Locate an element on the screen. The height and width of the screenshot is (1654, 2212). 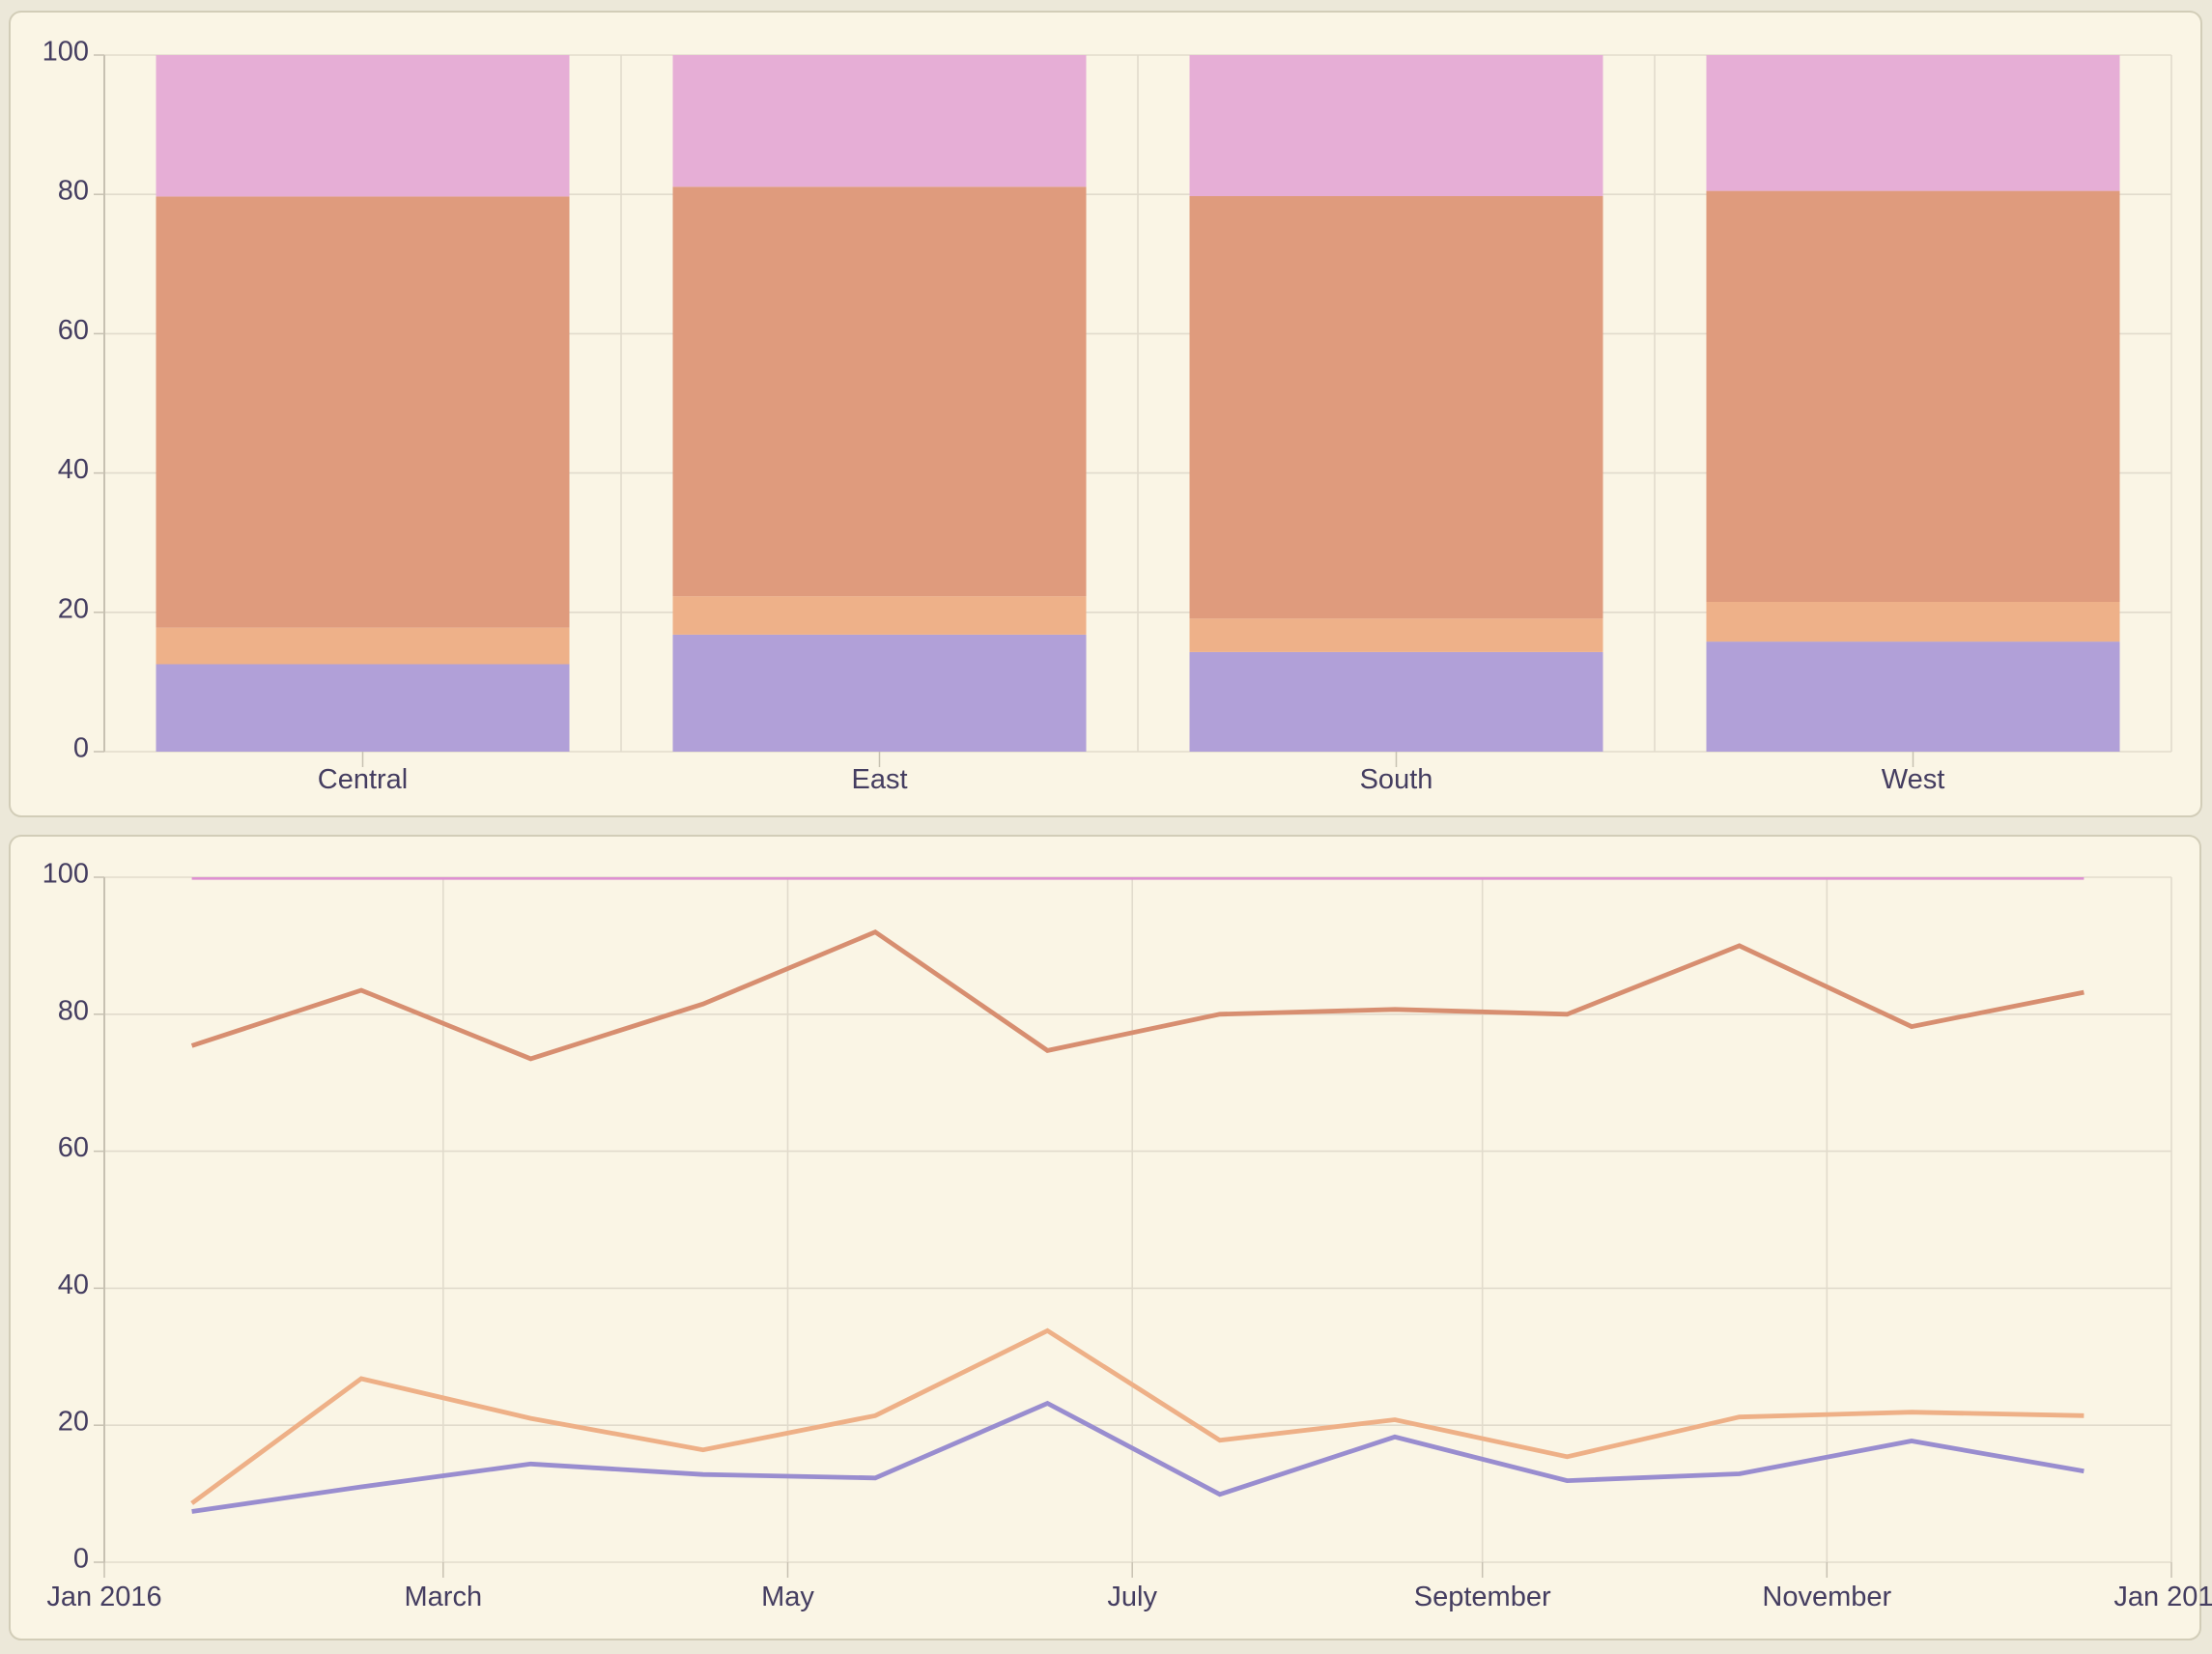
svg-text: March is located at coordinates (444, 1597).